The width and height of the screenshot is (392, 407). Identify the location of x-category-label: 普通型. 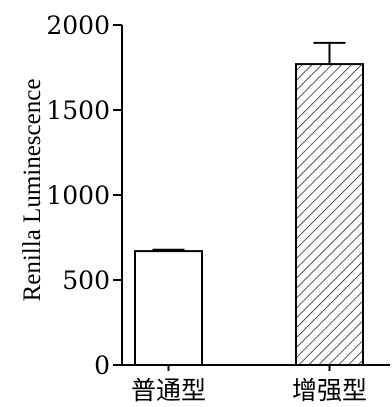
(168, 390).